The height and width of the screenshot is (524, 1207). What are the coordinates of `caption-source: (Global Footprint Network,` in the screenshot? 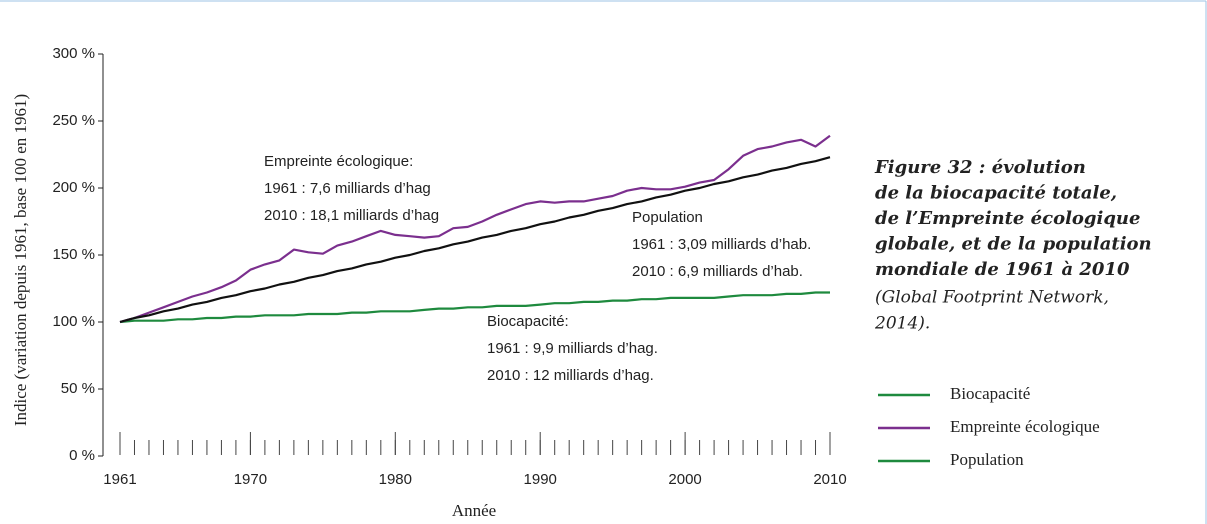 It's located at (992, 298).